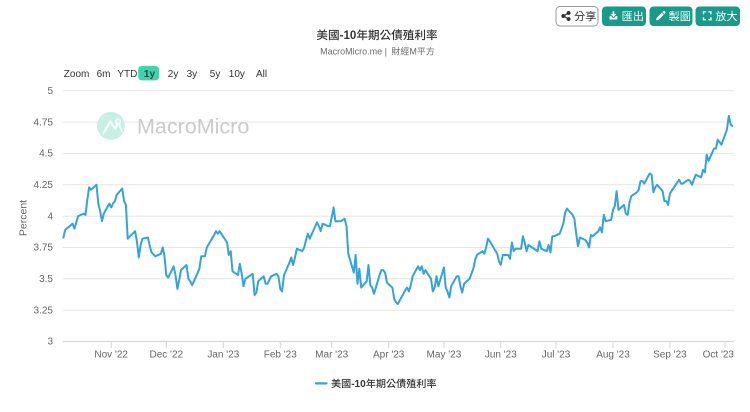  Describe the element at coordinates (173, 74) in the screenshot. I see `svg-text: 2y` at that location.